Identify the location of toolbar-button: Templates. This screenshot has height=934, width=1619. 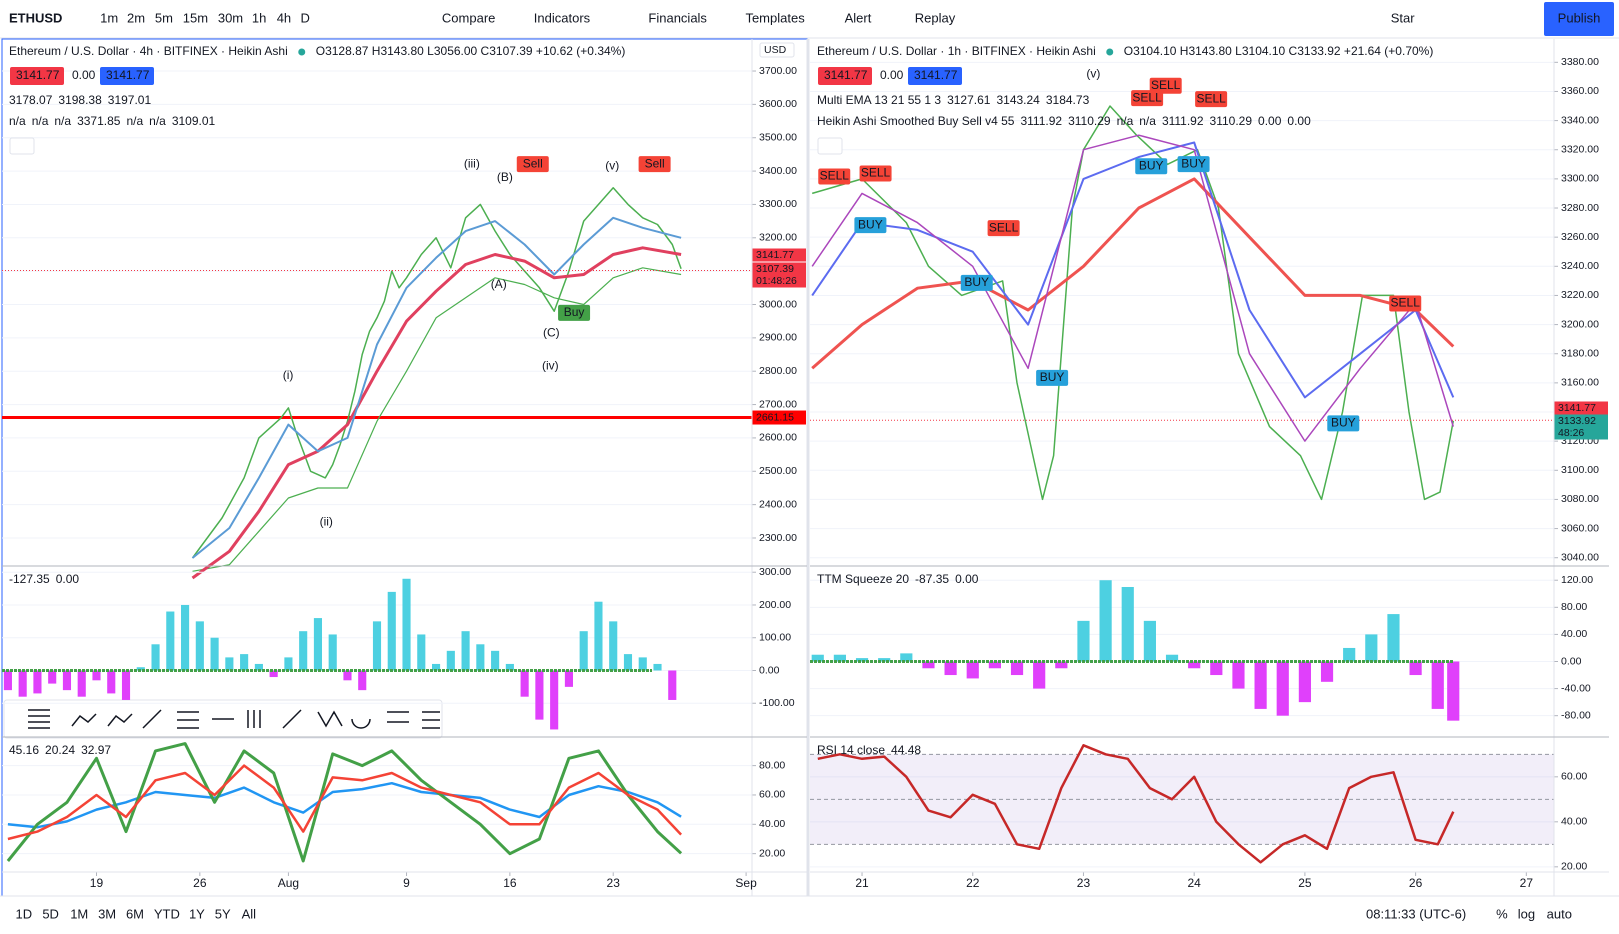
(775, 17).